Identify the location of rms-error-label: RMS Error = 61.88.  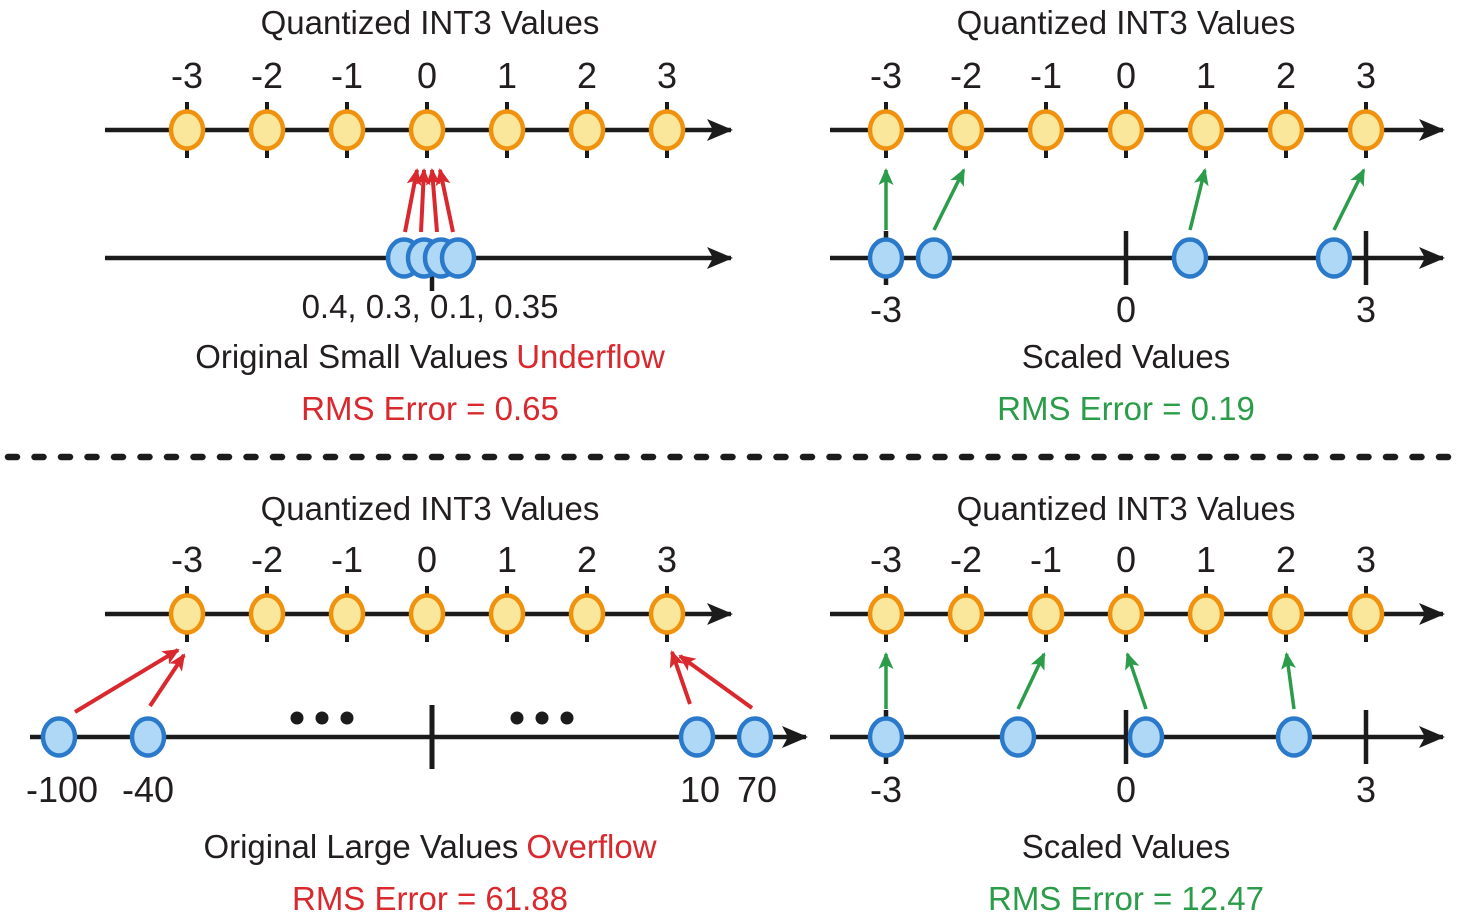
(430, 898).